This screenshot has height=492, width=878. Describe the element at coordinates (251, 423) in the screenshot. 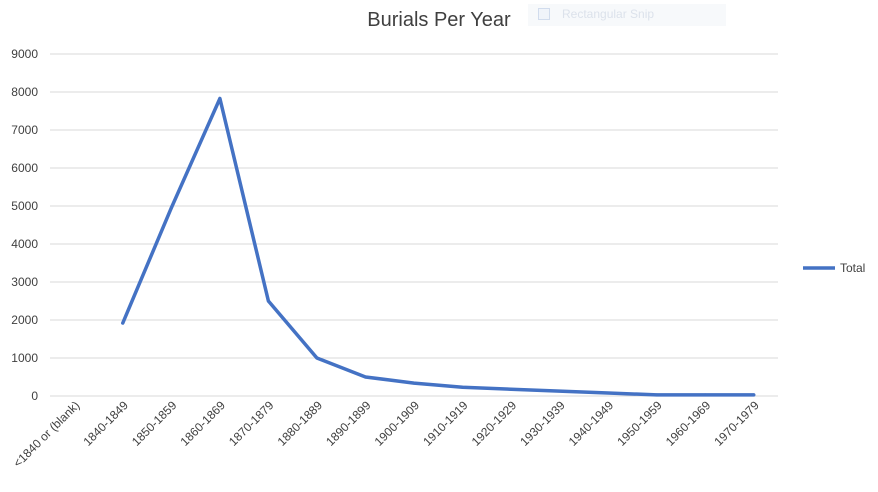

I see `x-tick-label: 1870-1879` at that location.